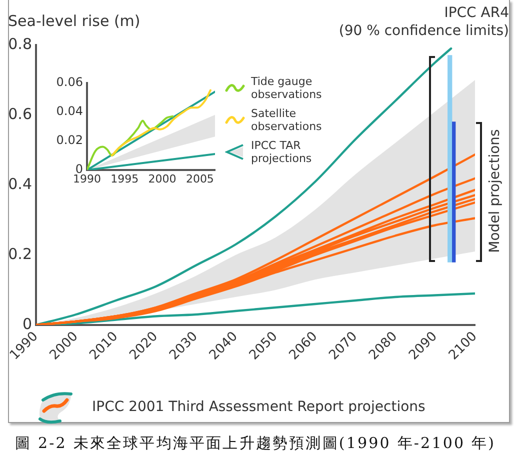 The height and width of the screenshot is (454, 523). Describe the element at coordinates (259, 407) in the screenshot. I see `legend-label: IPCC 2001 Third Assessment Report projections` at that location.